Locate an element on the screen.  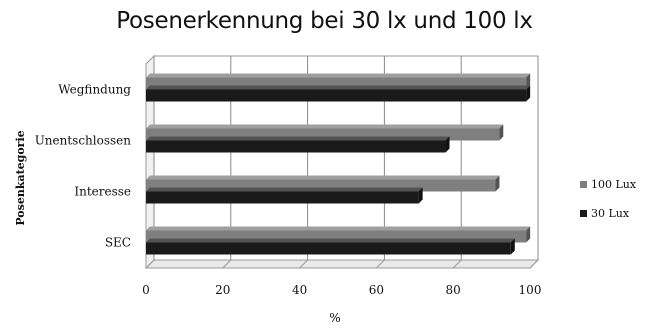
legend-item-100-lux: 100 Lux is located at coordinates (608, 184).